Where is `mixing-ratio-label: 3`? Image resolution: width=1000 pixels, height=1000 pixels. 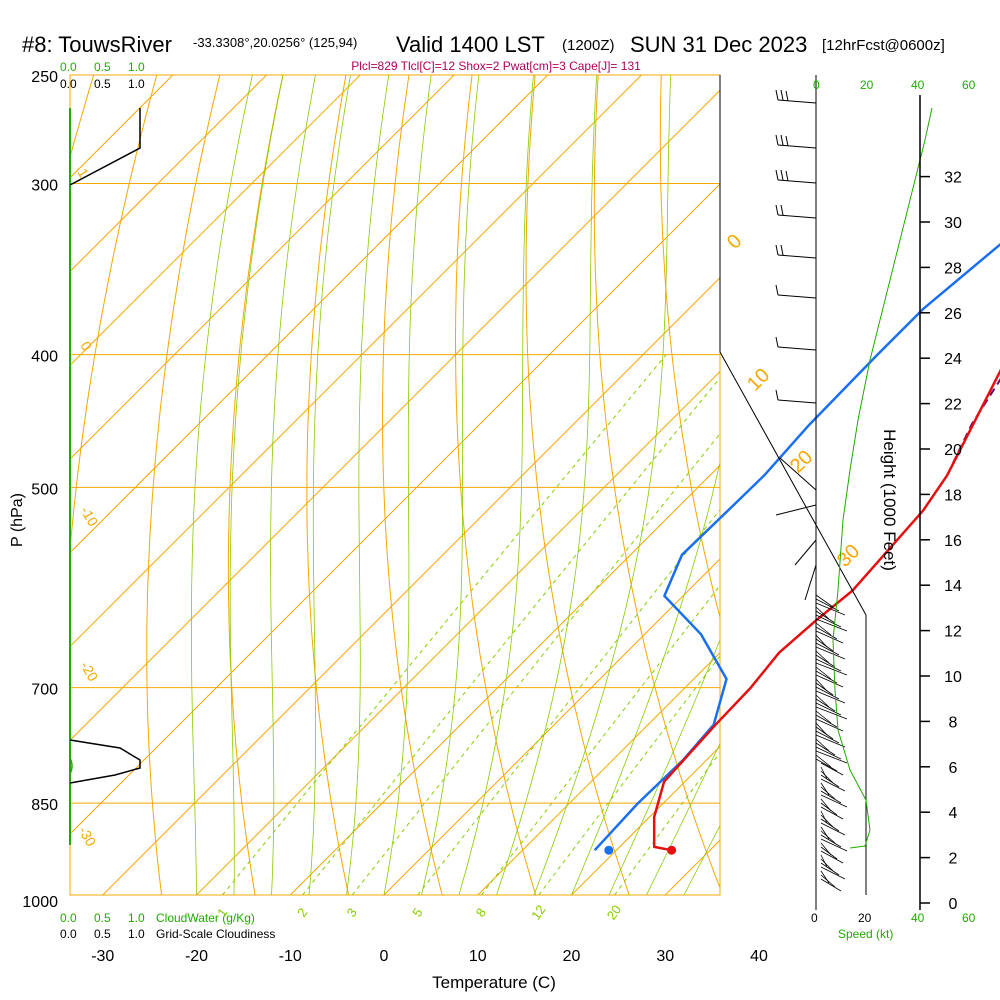
mixing-ratio-label: 3 is located at coordinates (352, 912).